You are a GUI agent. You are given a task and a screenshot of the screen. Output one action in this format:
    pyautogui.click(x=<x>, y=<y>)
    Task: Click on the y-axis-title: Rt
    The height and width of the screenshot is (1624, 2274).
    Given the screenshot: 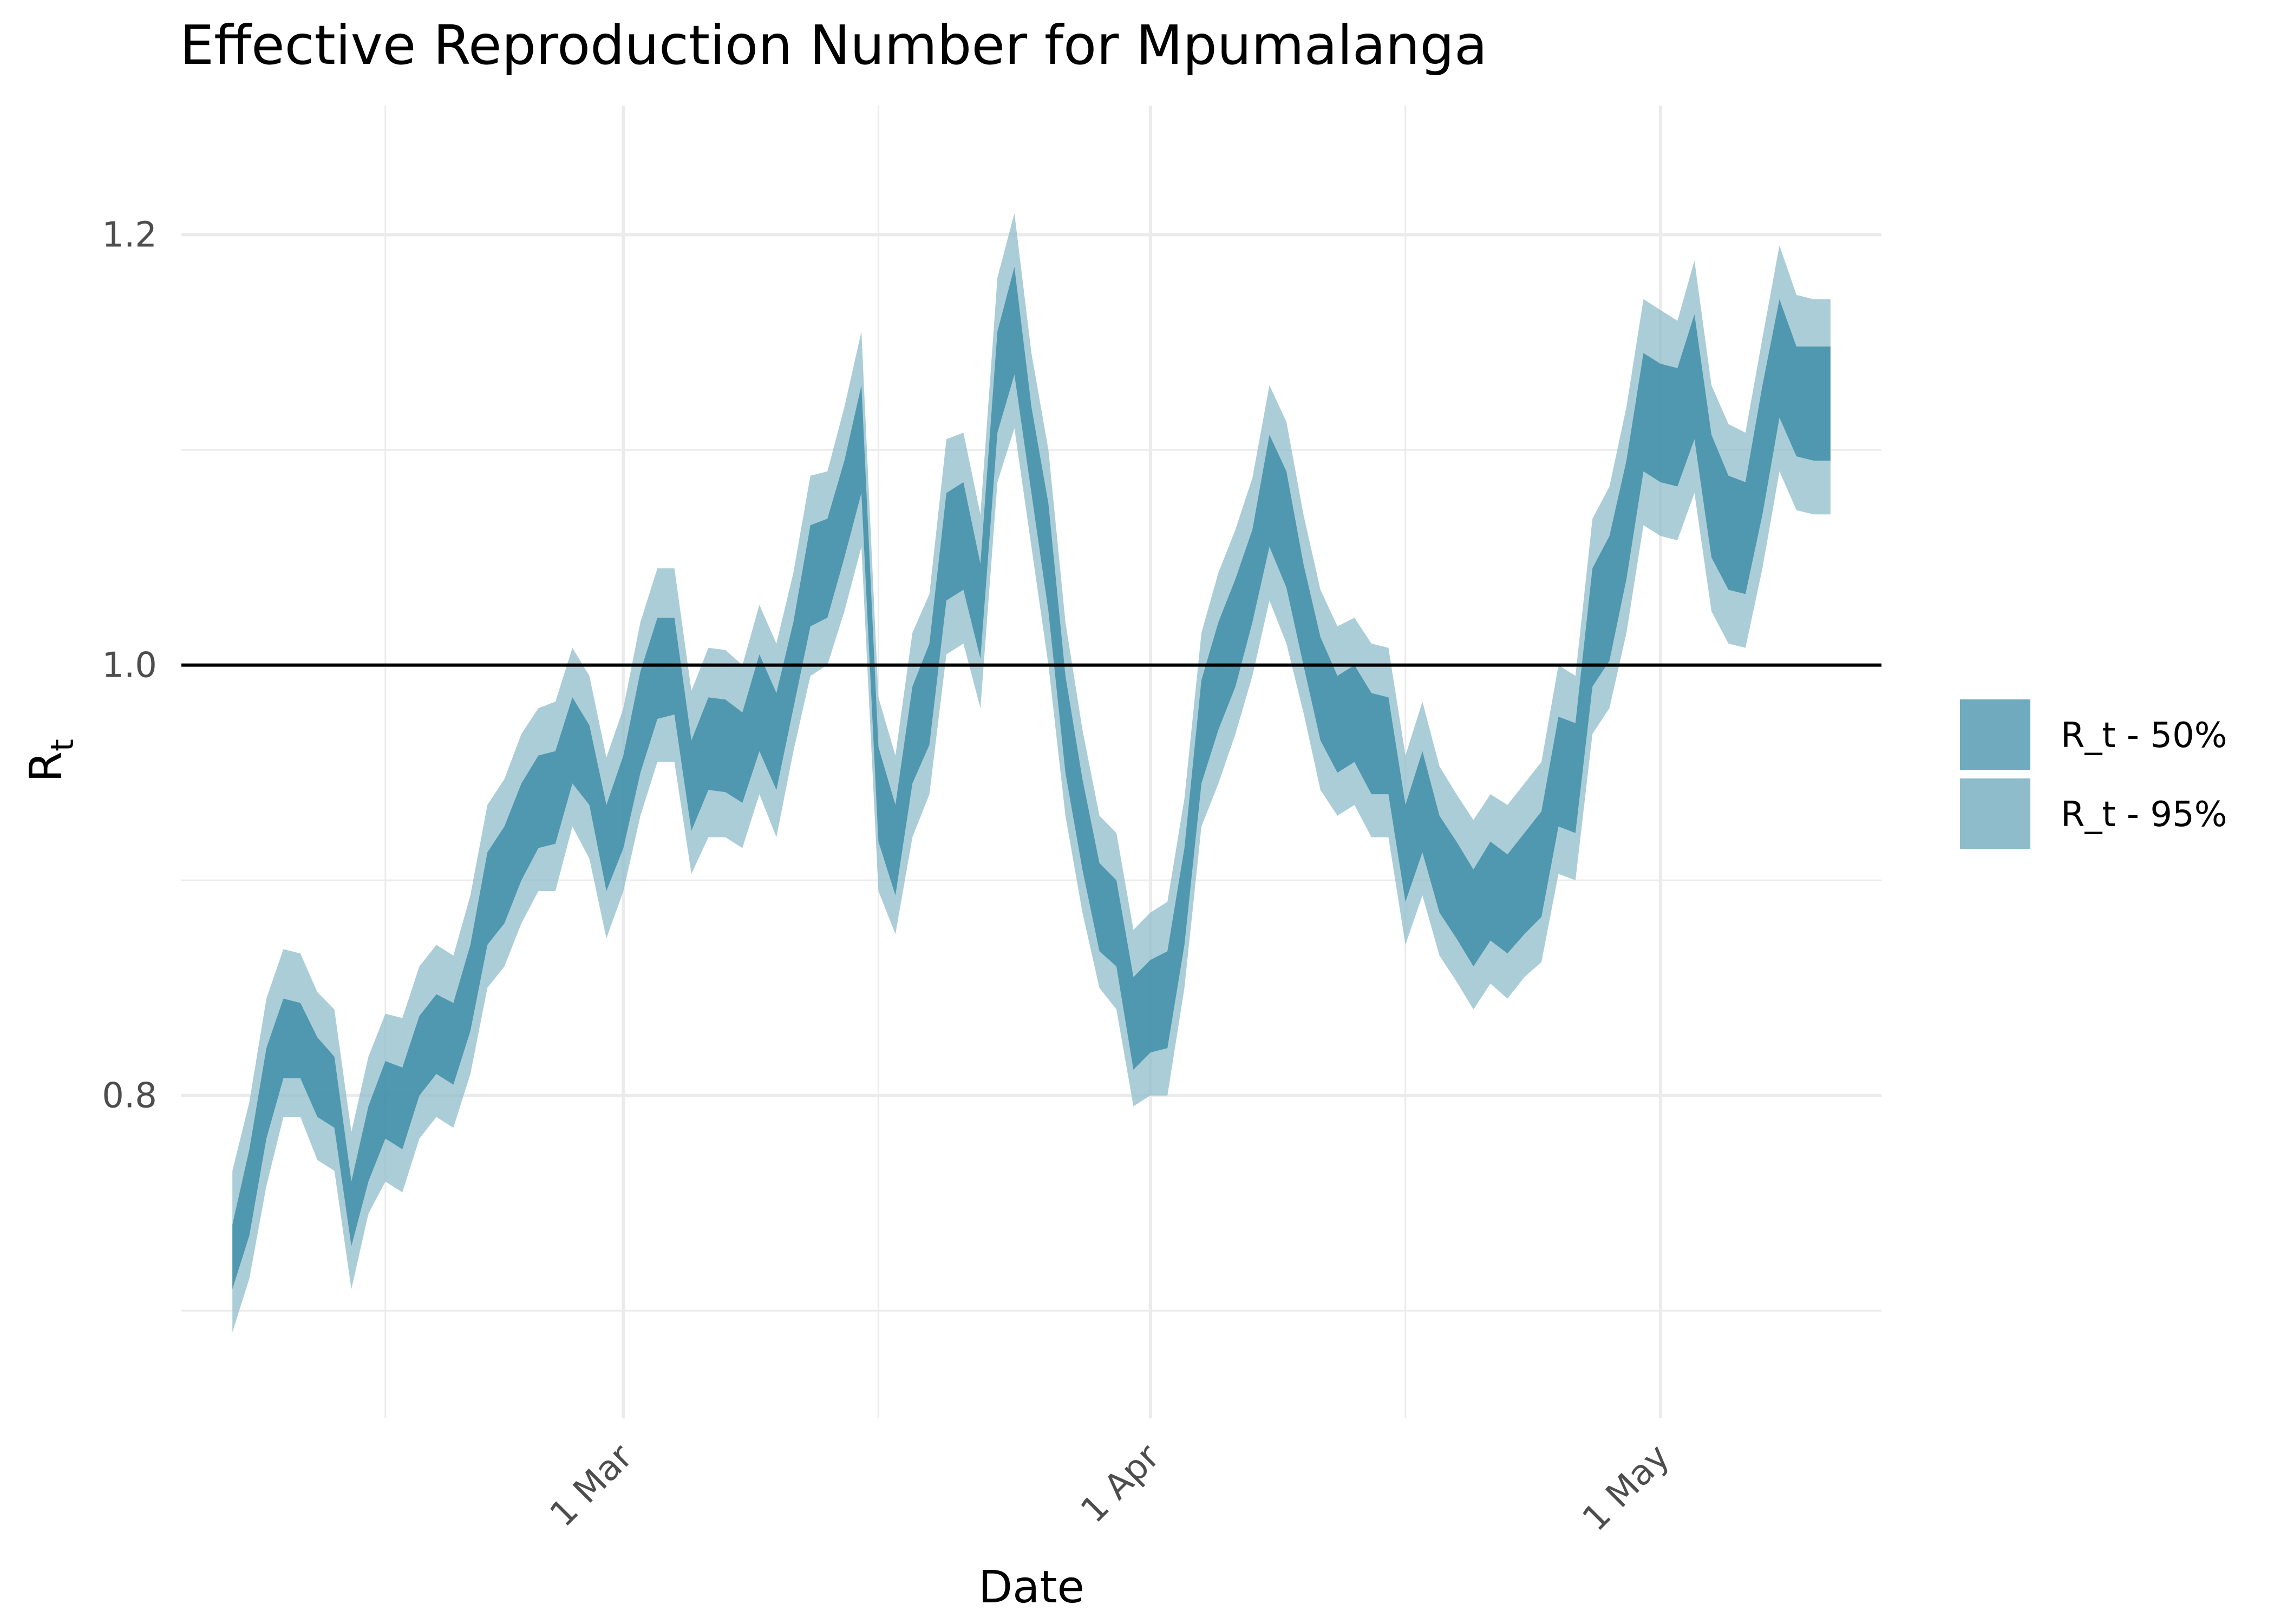 What is the action you would take?
    pyautogui.click(x=51, y=760)
    